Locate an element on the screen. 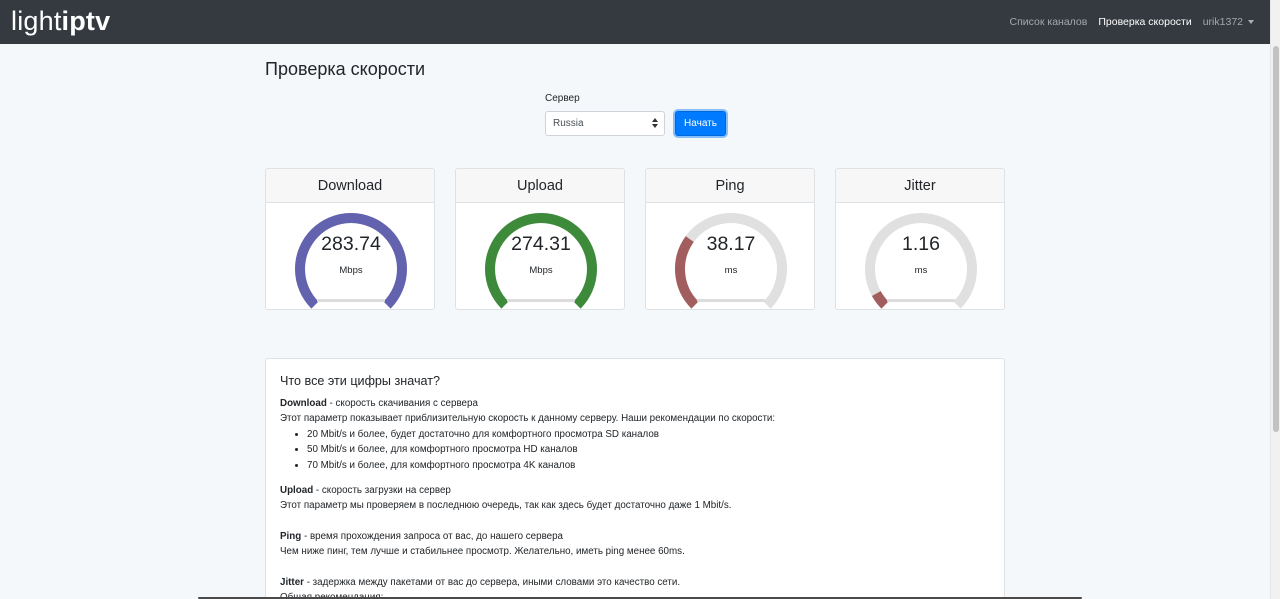 The width and height of the screenshot is (1280, 599). gauge-card-ping: Ping 38.17 ms is located at coordinates (730, 239).